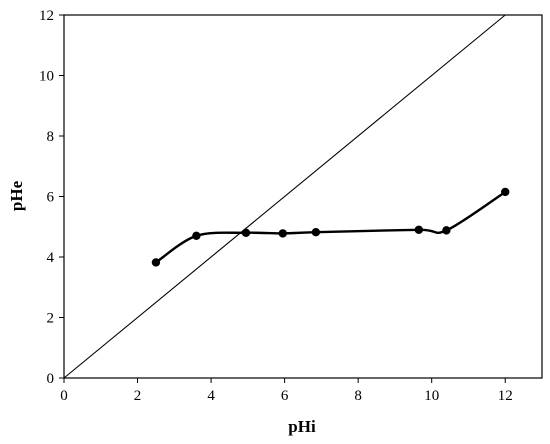 The width and height of the screenshot is (550, 444). Describe the element at coordinates (431, 396) in the screenshot. I see `x-tick-label: 10` at that location.